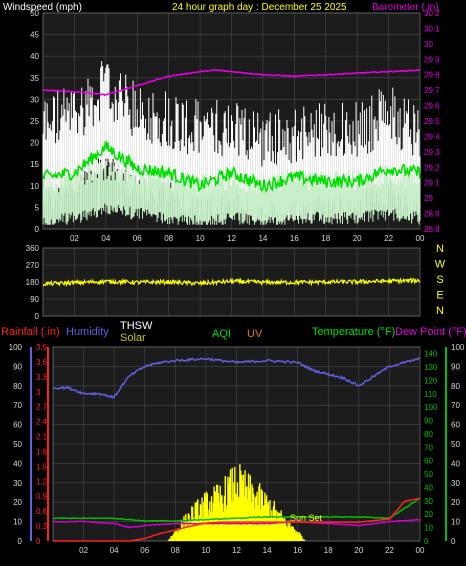  I want to click on temp-x-tick-label: 02, so click(83, 550).